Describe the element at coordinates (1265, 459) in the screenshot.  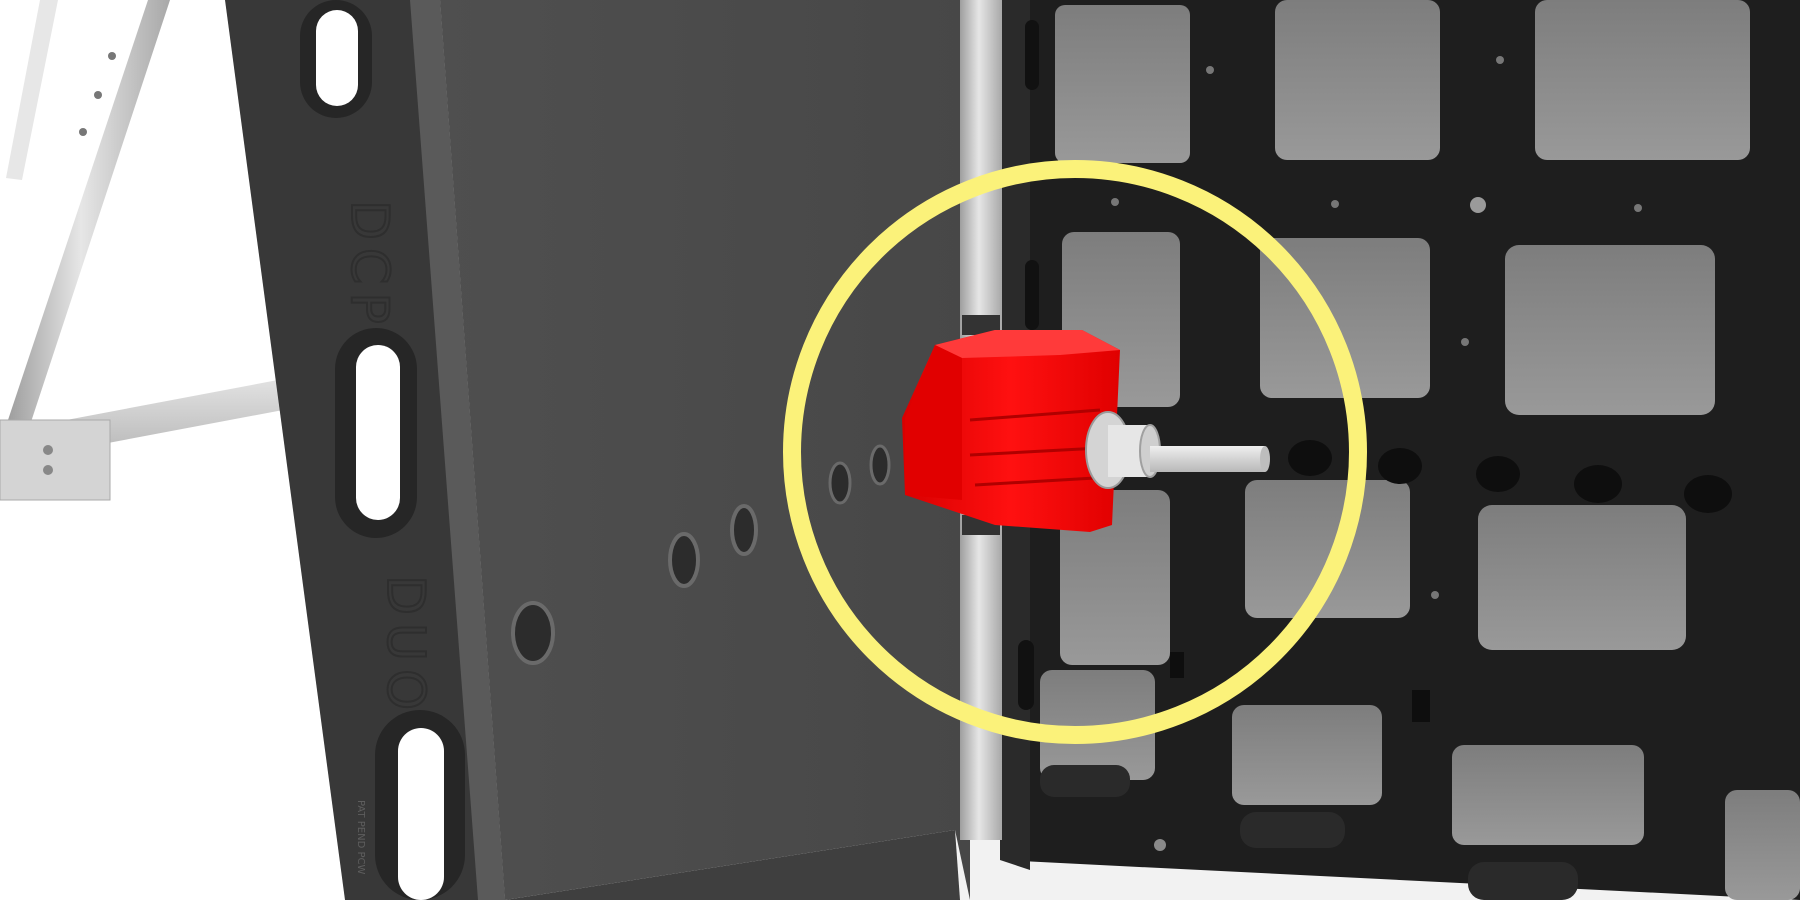
I see `clamp-rod-end` at that location.